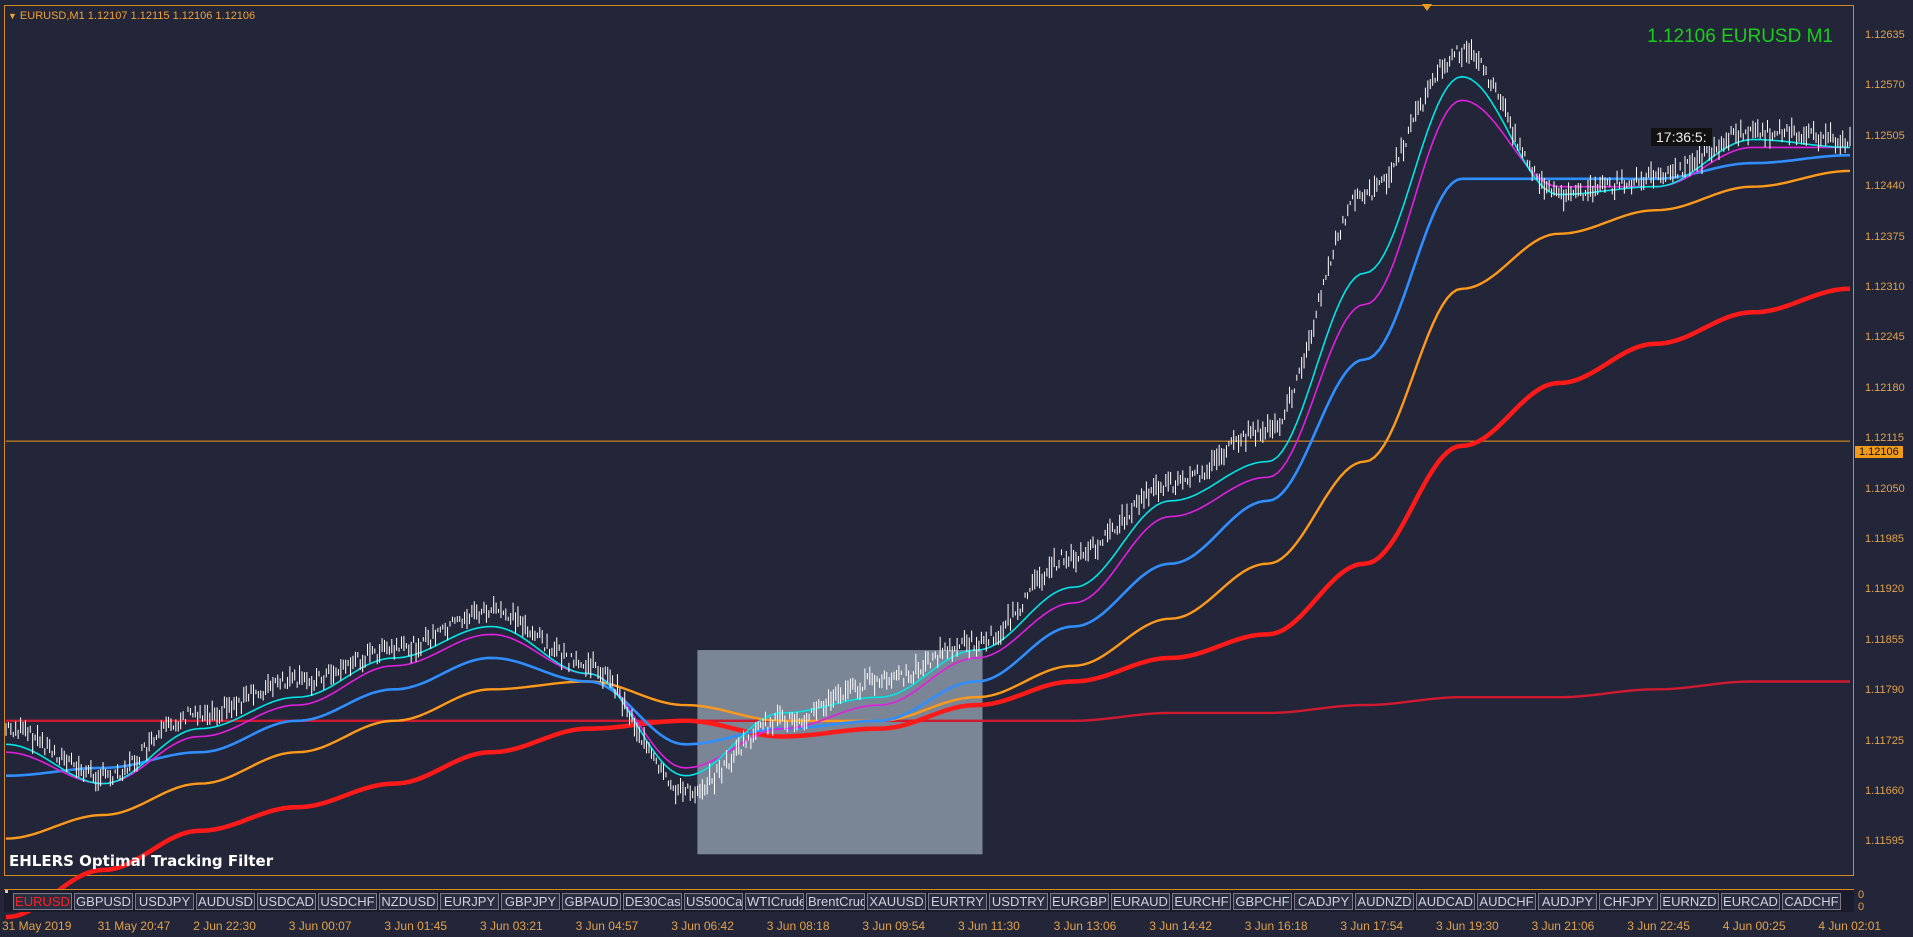 The width and height of the screenshot is (1913, 937). What do you see at coordinates (1372, 926) in the screenshot?
I see `time-axis-label: 3 Jun 17:54` at bounding box center [1372, 926].